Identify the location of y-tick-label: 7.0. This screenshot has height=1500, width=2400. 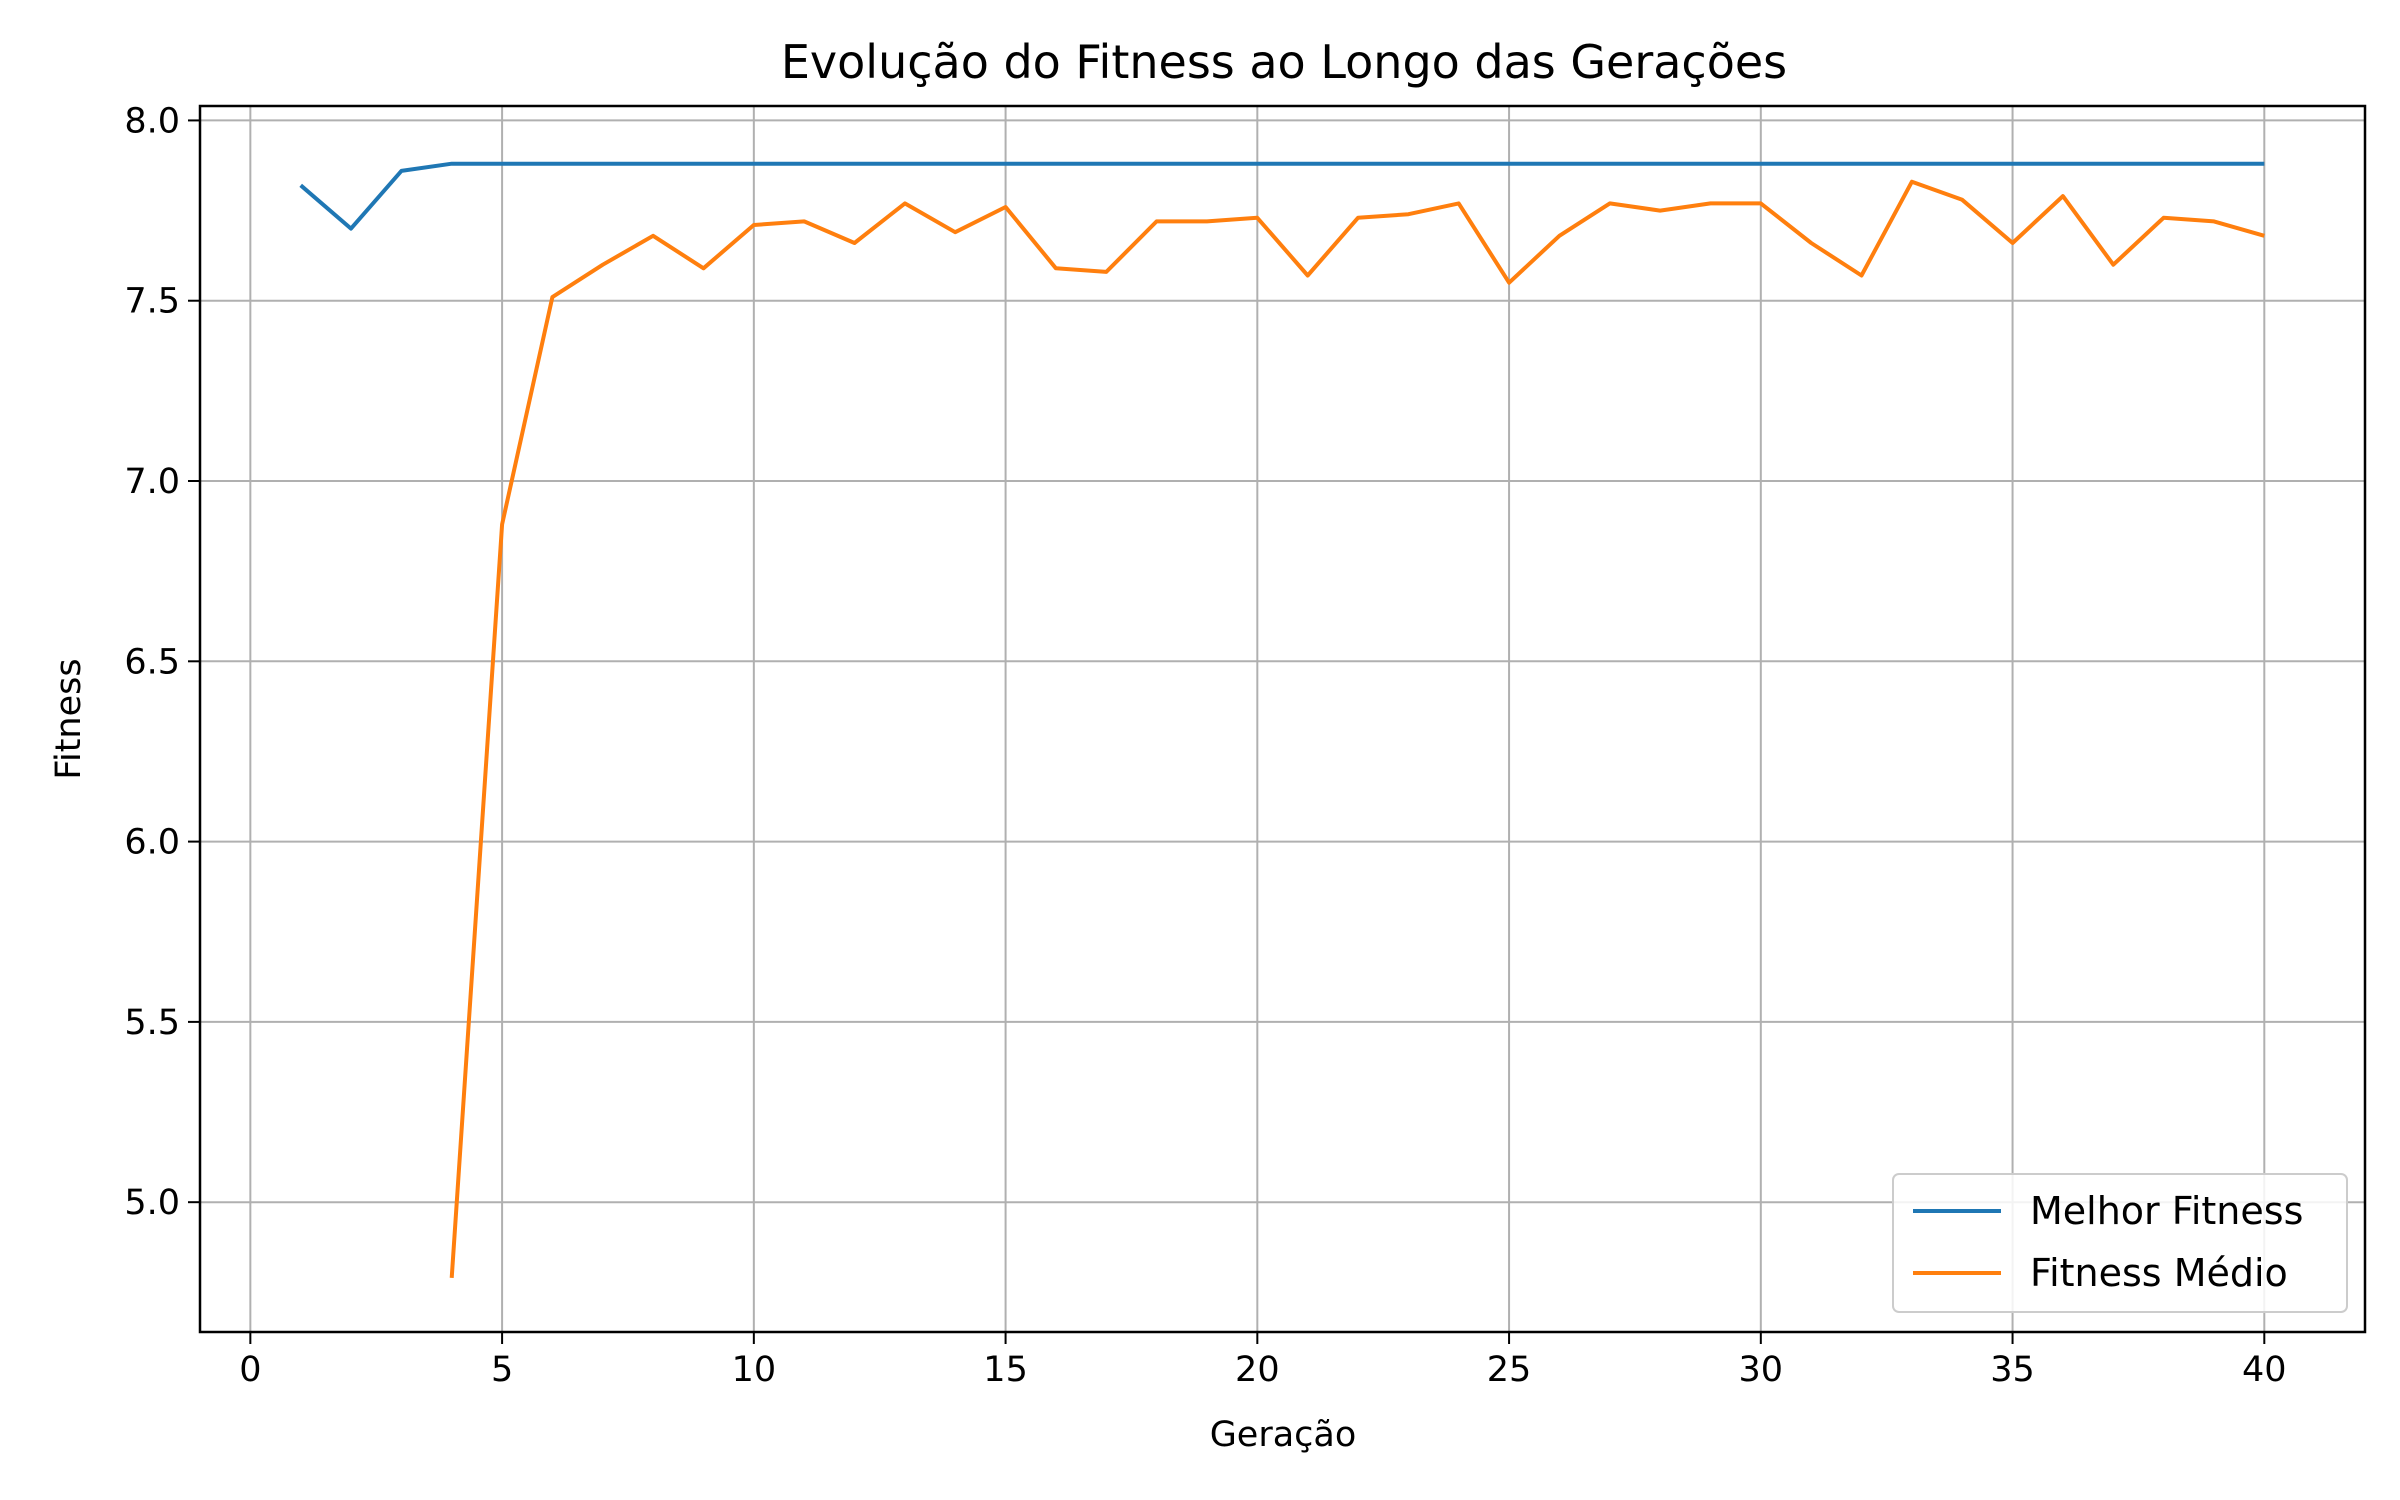
(152, 482).